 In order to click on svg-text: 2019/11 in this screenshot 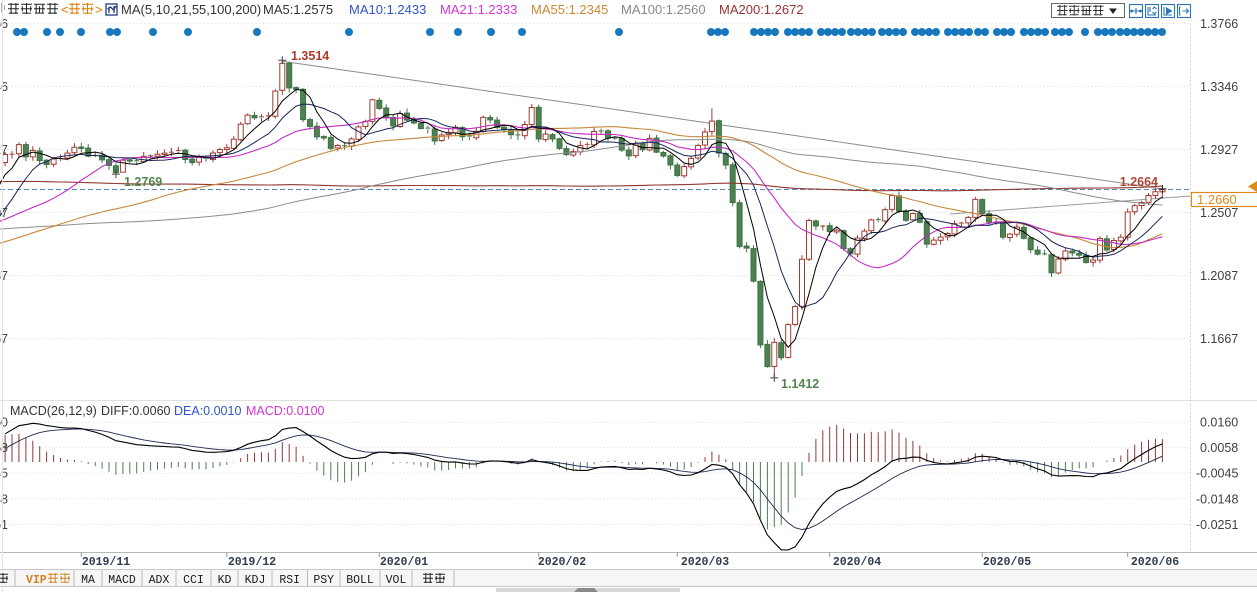, I will do `click(106, 562)`.